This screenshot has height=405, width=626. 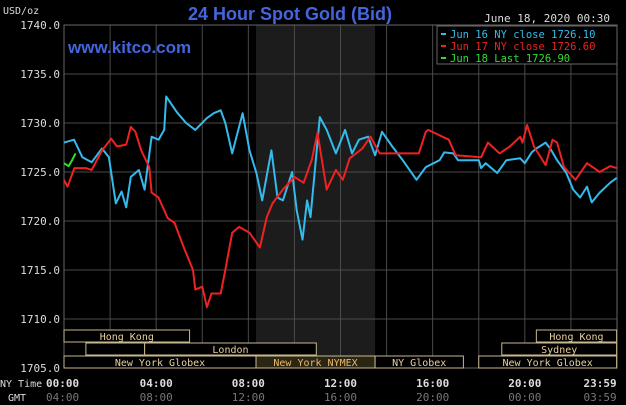 I want to click on y-tick-label: 1710.0, so click(x=40, y=319).